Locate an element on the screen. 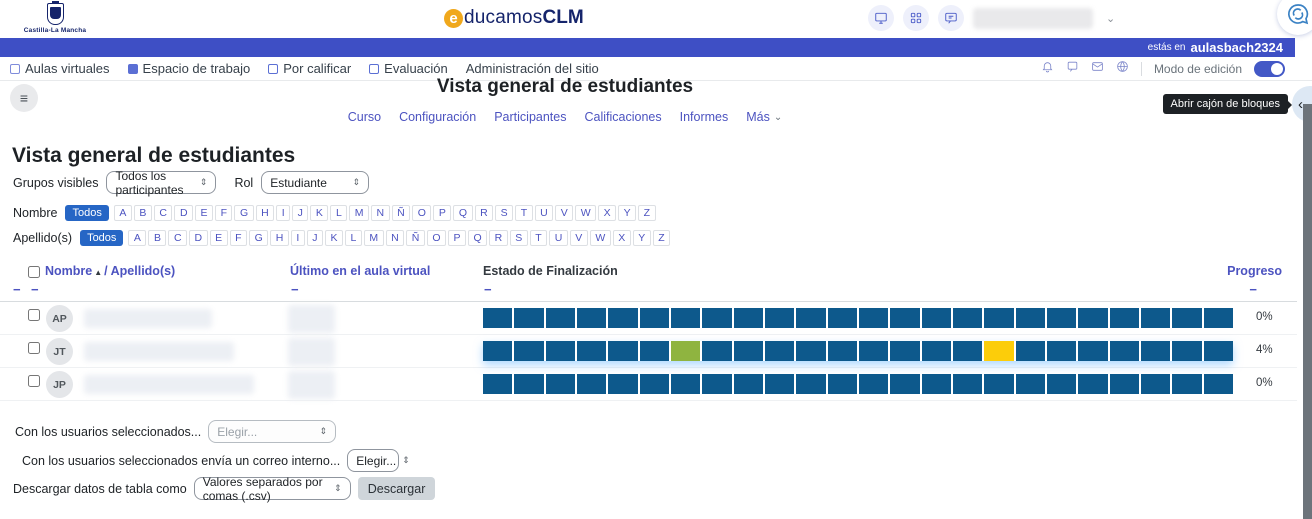 The image size is (1312, 519). letter-filter-I: I is located at coordinates (283, 213).